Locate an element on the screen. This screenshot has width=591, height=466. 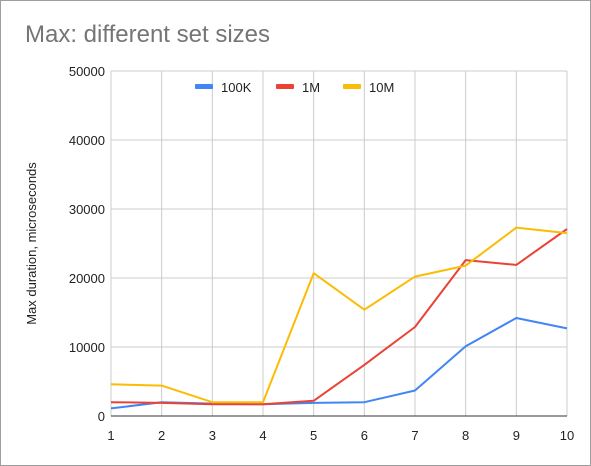
x-axis-ticks: 1 2 3 4 5 6 7 8 9 10 is located at coordinates (340, 435).